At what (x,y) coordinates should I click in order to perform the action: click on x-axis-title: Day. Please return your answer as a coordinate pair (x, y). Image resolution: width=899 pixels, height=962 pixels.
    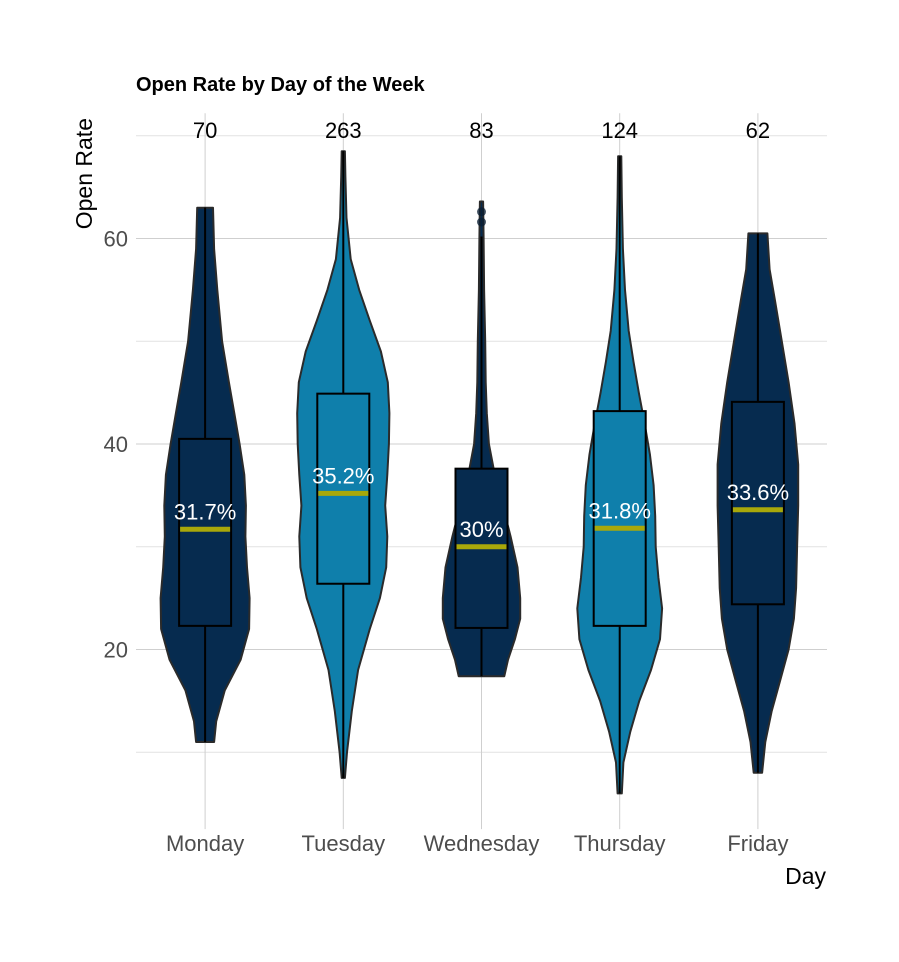
    Looking at the image, I should click on (805, 876).